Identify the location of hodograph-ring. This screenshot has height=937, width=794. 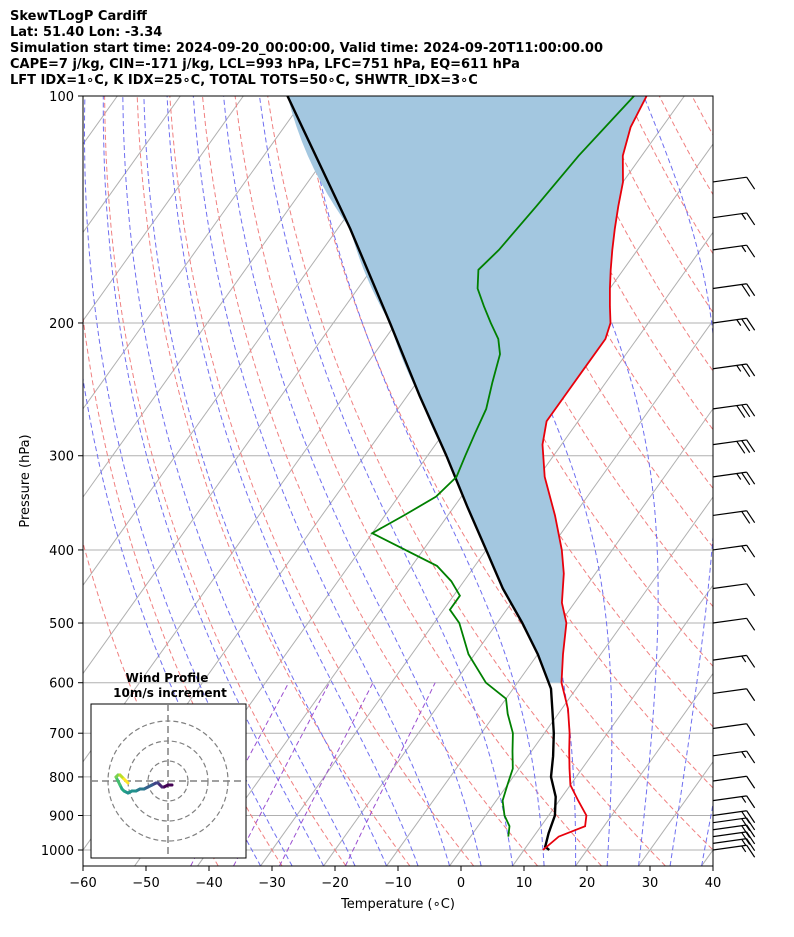
(168, 781).